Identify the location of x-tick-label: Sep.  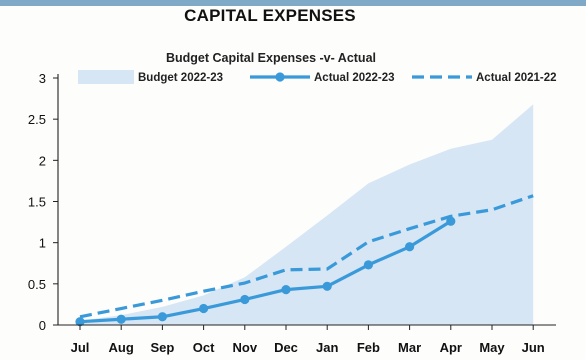
(162, 347).